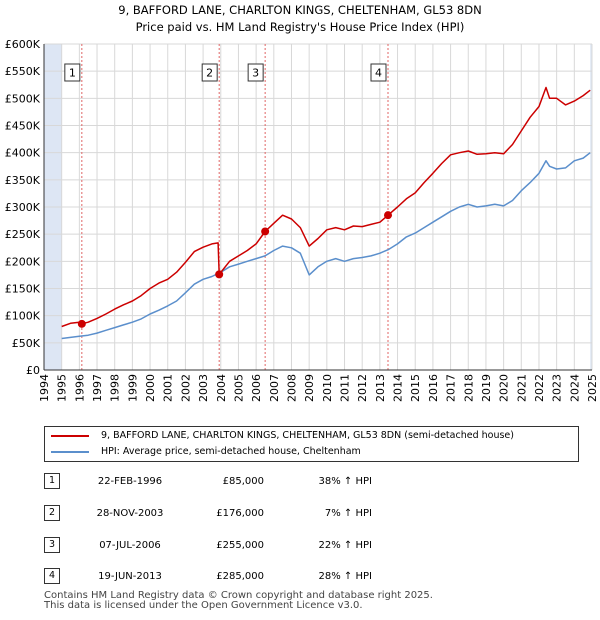 The height and width of the screenshot is (620, 600). Describe the element at coordinates (348, 513) in the screenshot. I see `transaction-hpi: 7% ↑ HPI` at that location.